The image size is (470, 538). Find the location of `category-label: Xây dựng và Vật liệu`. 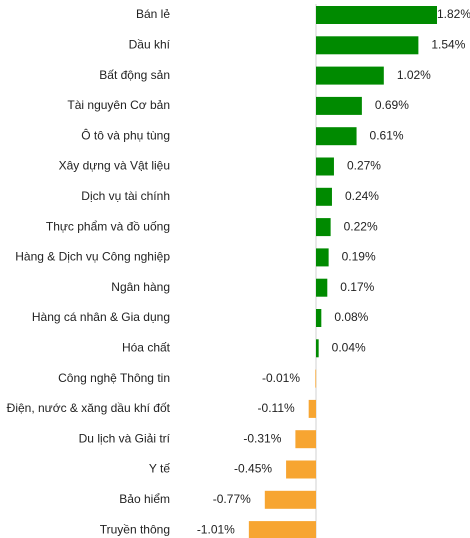

category-label: Xây dựng và Vật liệu is located at coordinates (114, 166).